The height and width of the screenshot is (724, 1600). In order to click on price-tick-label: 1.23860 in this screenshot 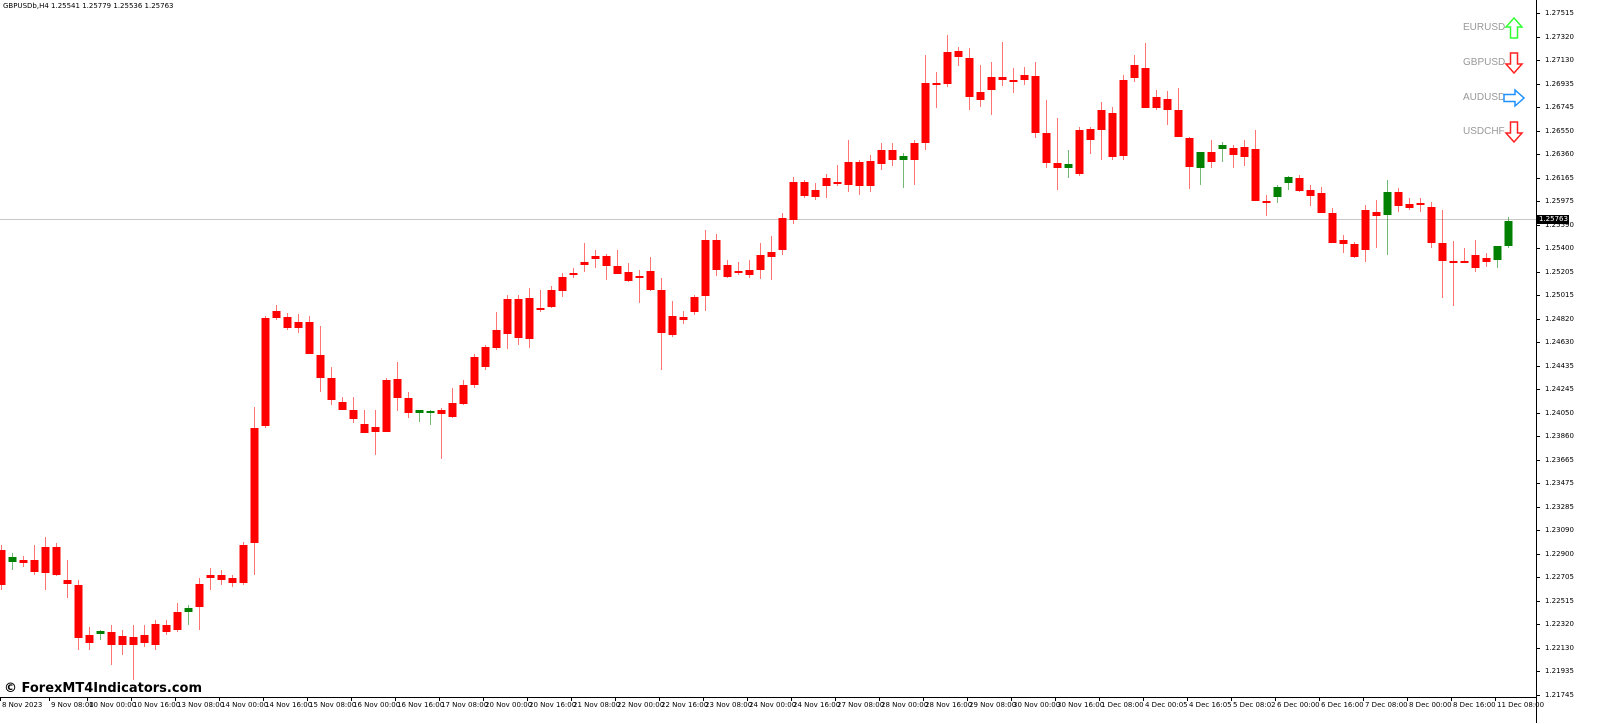, I will do `click(1559, 436)`.